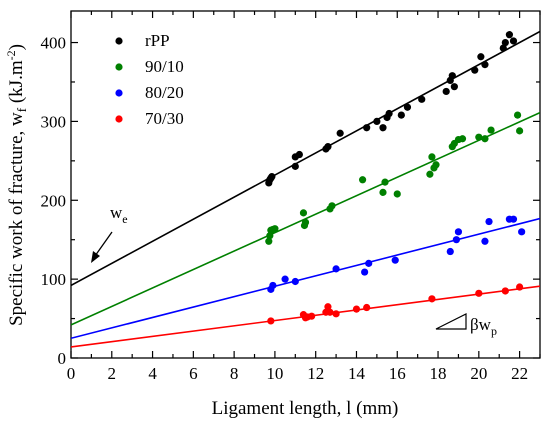  What do you see at coordinates (54, 279) in the screenshot?
I see `y-tick-label: 100` at bounding box center [54, 279].